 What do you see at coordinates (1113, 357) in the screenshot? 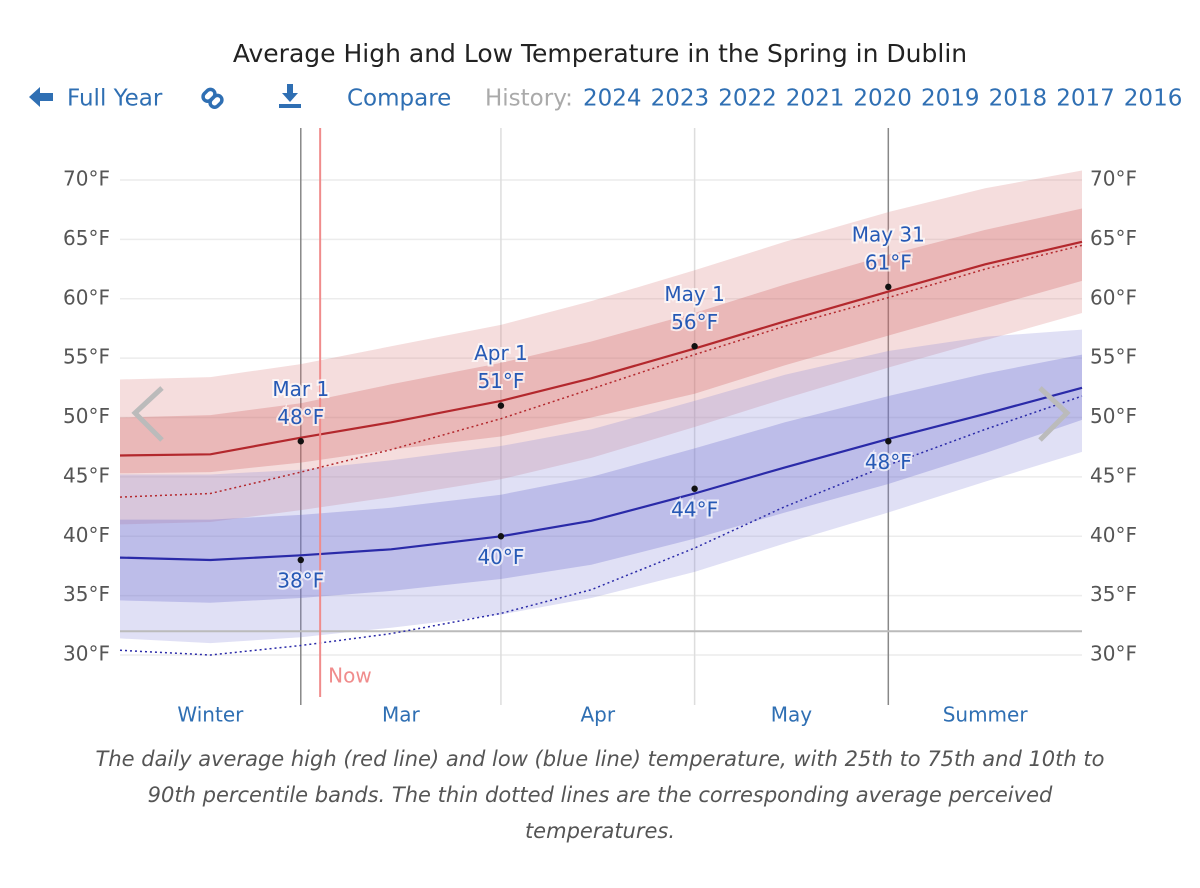
I see `y2-tick-label: 55°F` at bounding box center [1113, 357].